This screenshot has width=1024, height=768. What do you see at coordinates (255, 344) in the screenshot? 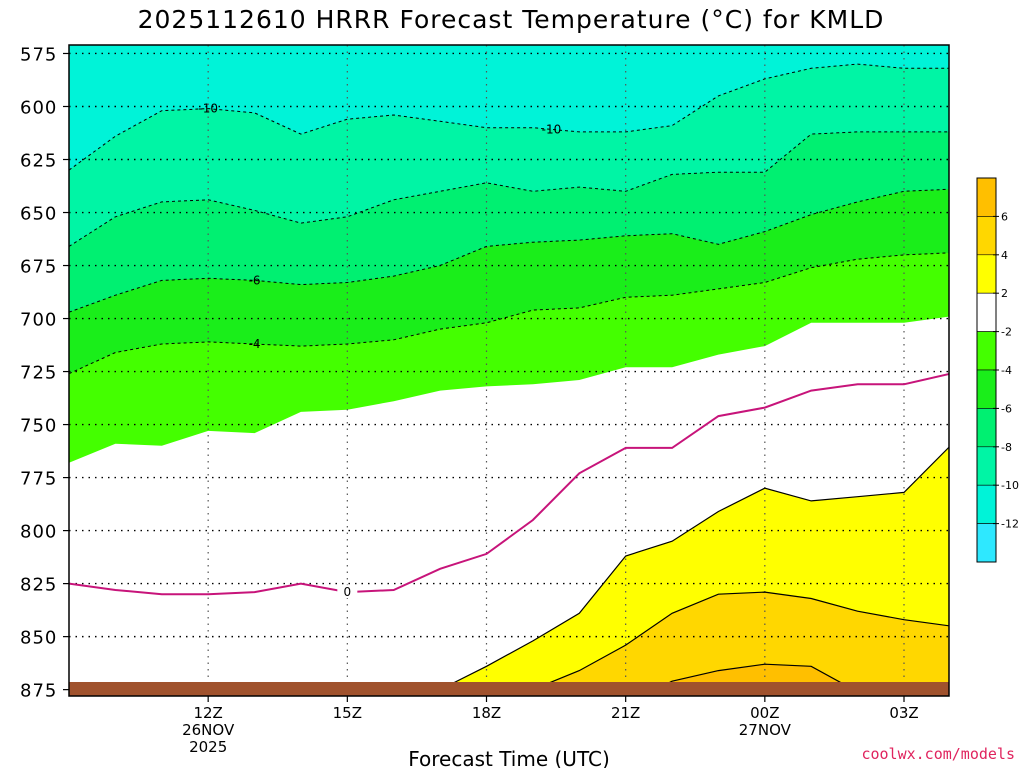
I see `contour-label--4: -4` at bounding box center [255, 344].